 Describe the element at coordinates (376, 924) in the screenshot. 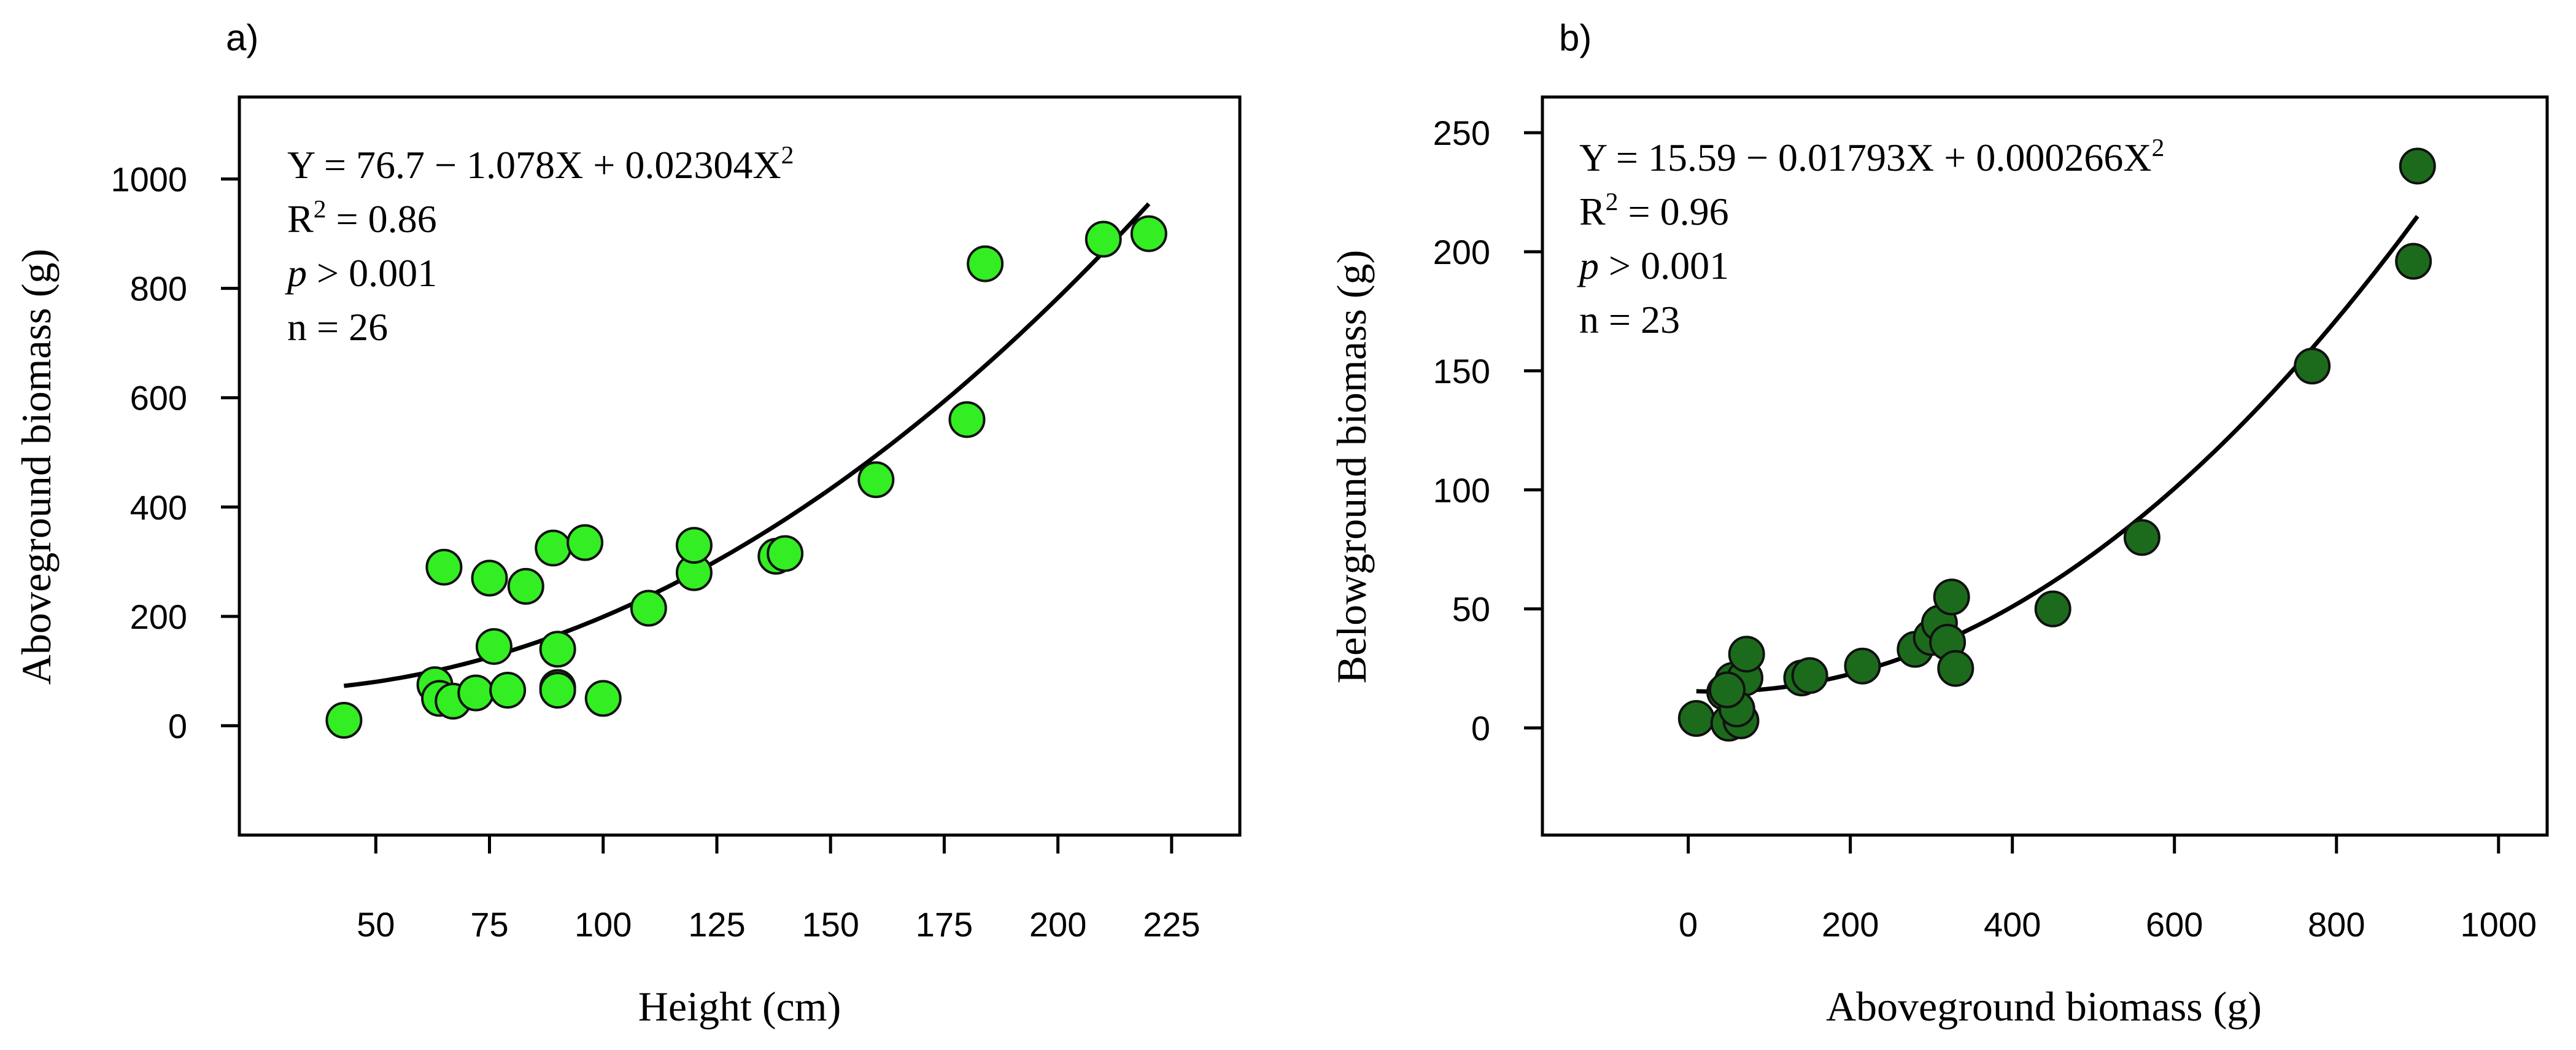

I see `panel-a-x-tick-label: 50` at that location.